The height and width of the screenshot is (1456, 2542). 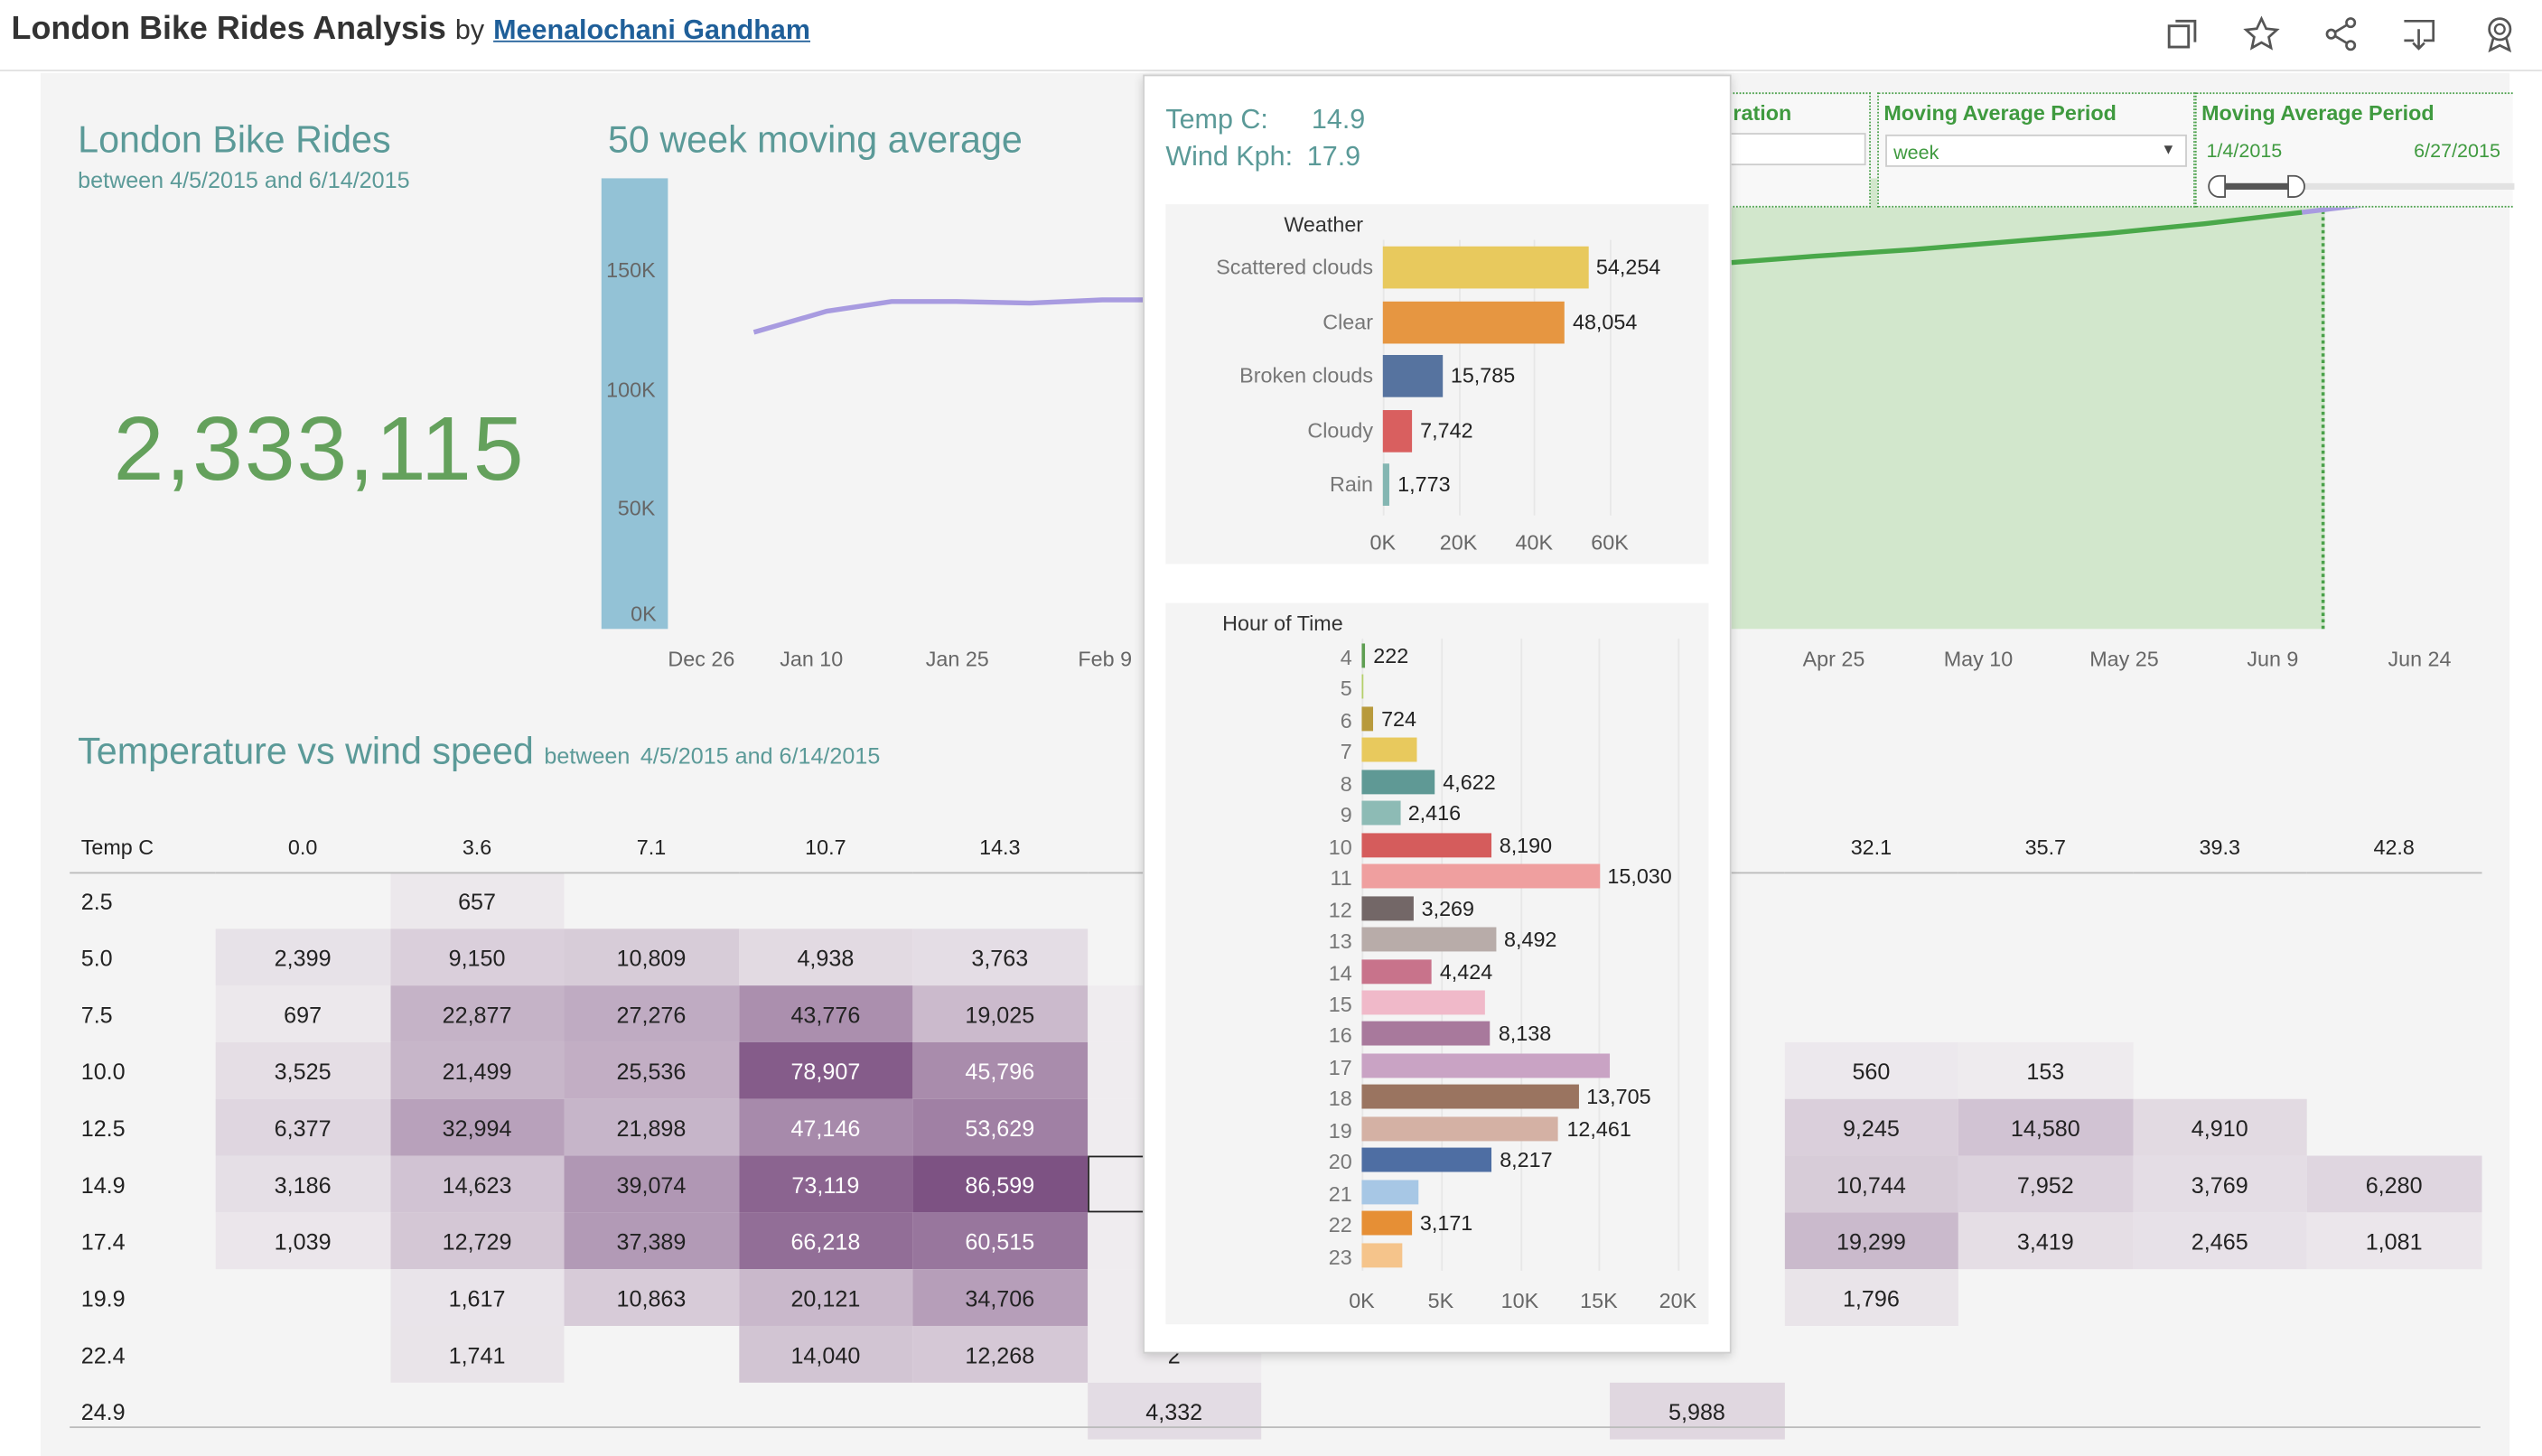 What do you see at coordinates (2296, 186) in the screenshot?
I see `range-slider-right-handle` at bounding box center [2296, 186].